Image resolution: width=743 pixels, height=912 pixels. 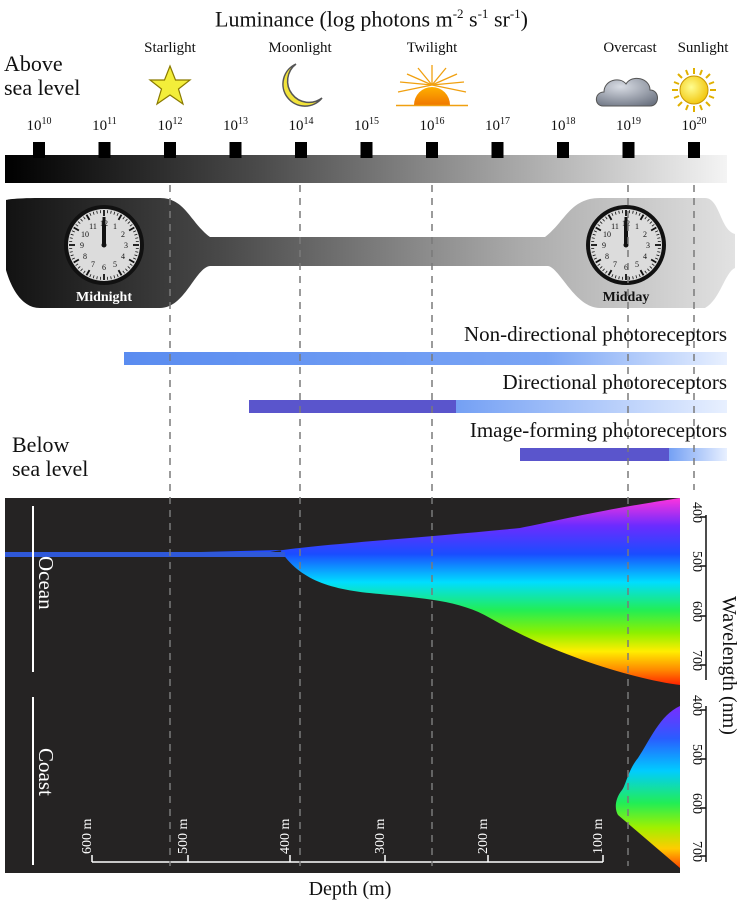 I want to click on coast-spectrum, so click(x=647, y=787).